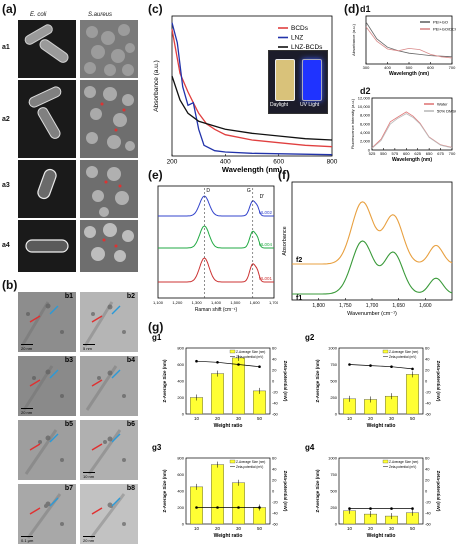 The height and width of the screenshot is (550, 457). I want to click on legend-label: LNZ-BCDs, so click(307, 47).